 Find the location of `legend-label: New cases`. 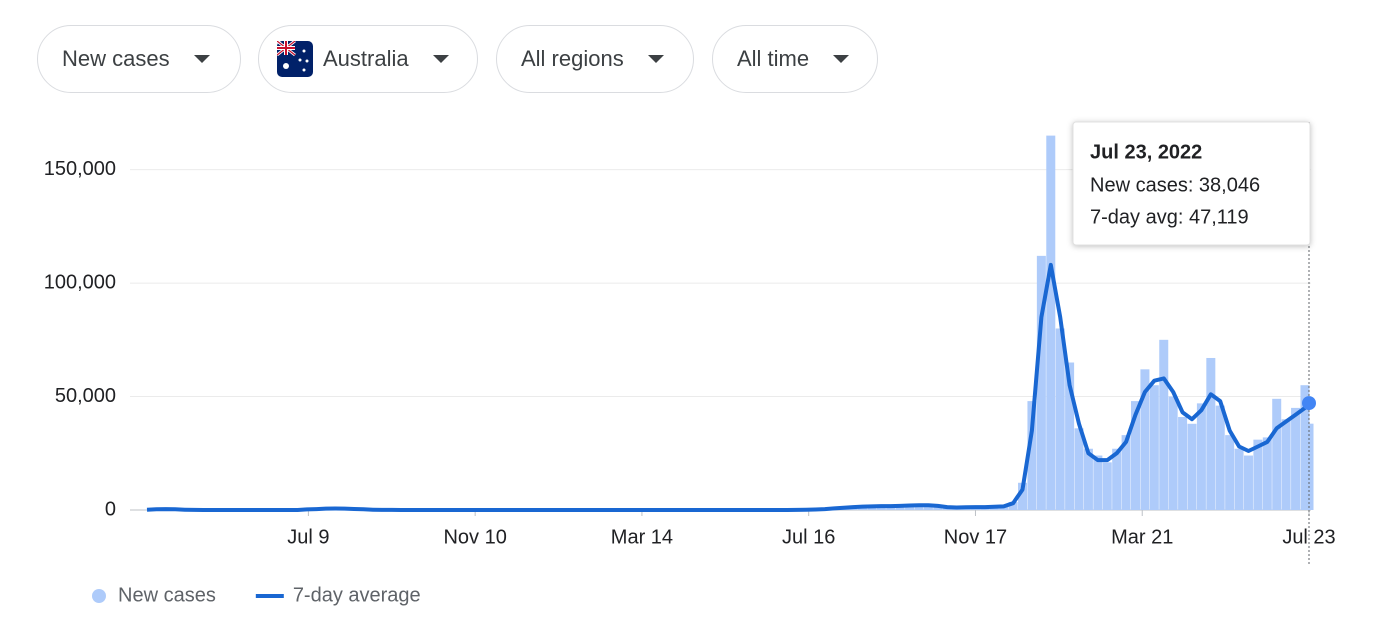

legend-label: New cases is located at coordinates (167, 595).